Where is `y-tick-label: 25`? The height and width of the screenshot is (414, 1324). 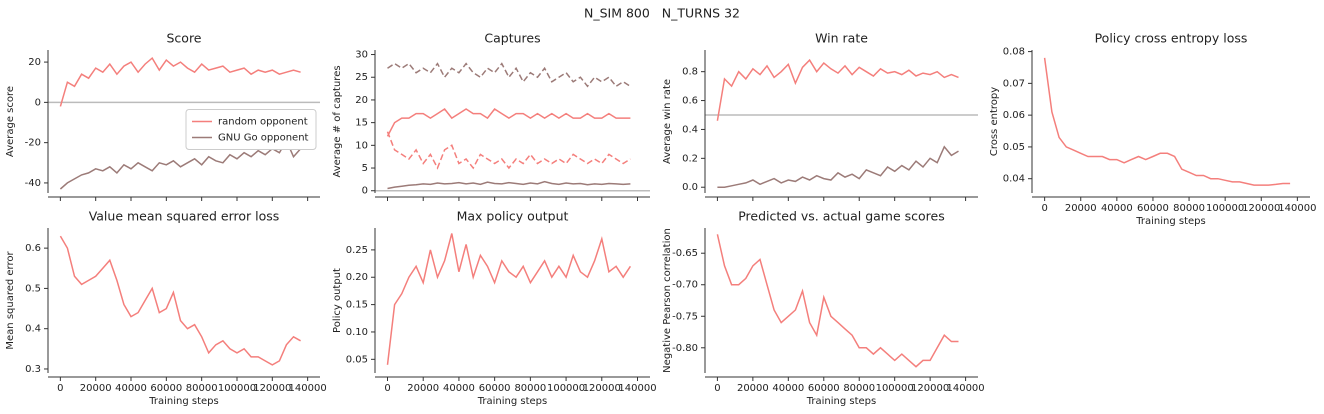
y-tick-label: 25 is located at coordinates (361, 77).